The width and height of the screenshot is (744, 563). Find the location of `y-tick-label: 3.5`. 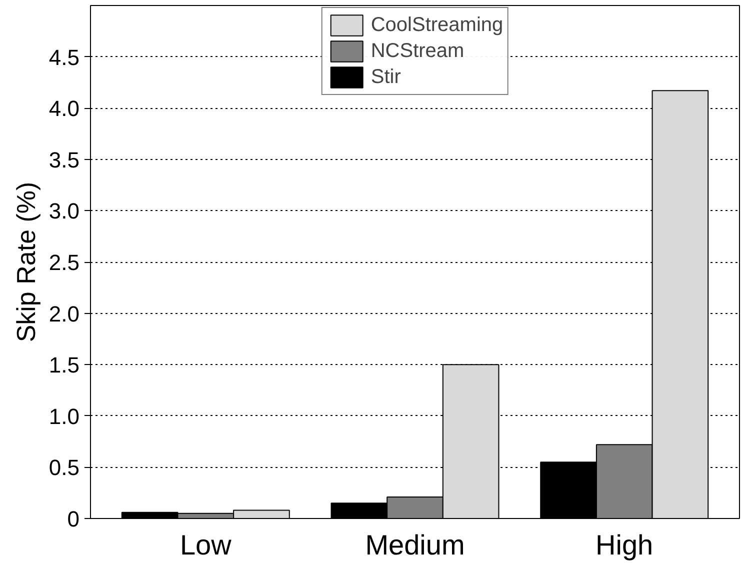

y-tick-label: 3.5 is located at coordinates (64, 159).